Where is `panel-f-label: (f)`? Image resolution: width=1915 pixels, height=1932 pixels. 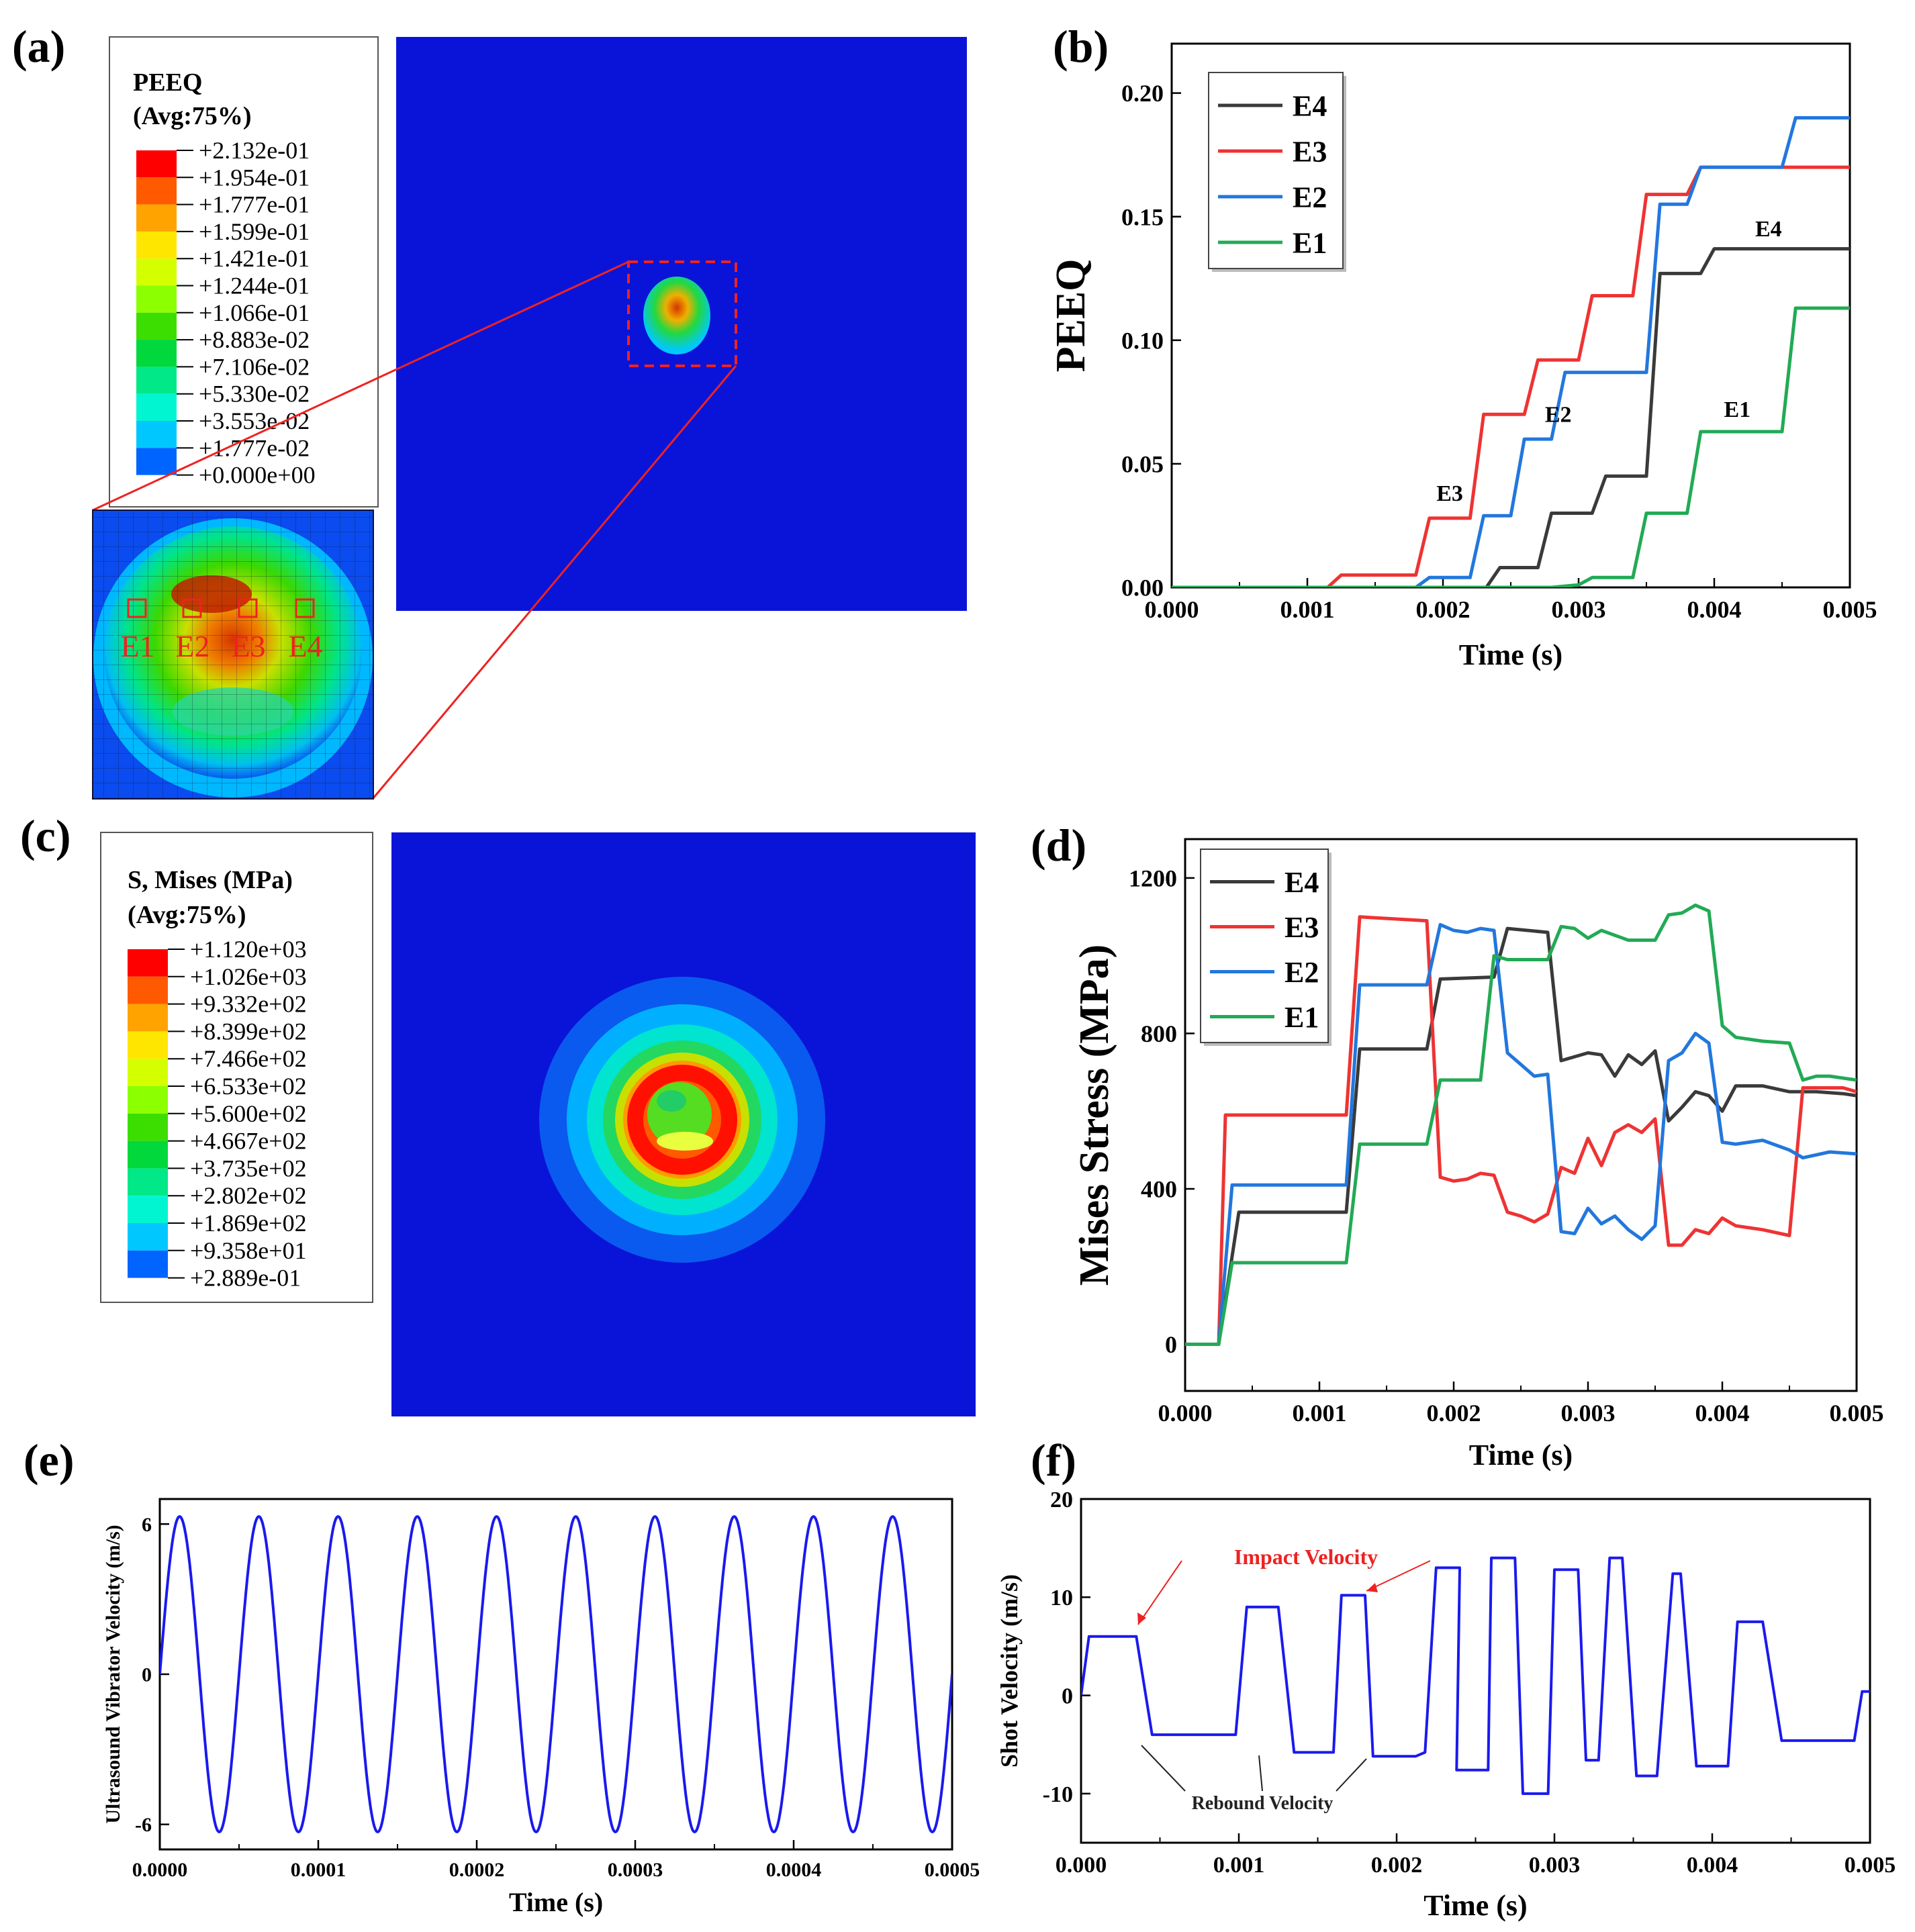 panel-f-label: (f) is located at coordinates (1053, 1460).